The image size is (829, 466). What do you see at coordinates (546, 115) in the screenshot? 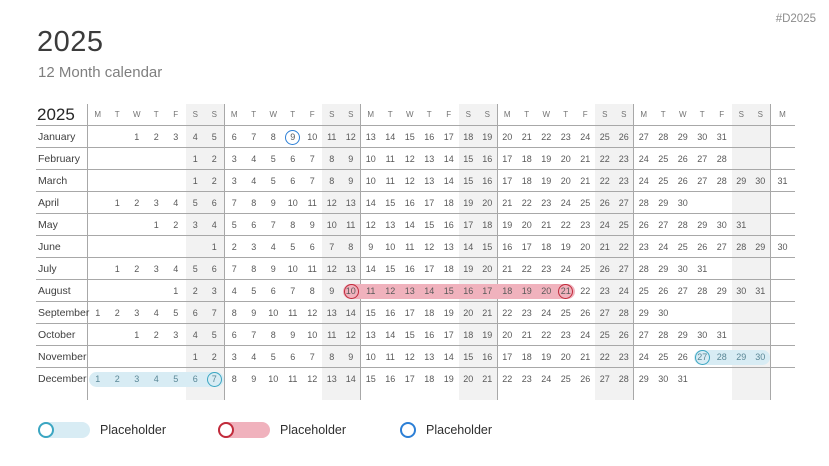
I see `weekday-header: W` at bounding box center [546, 115].